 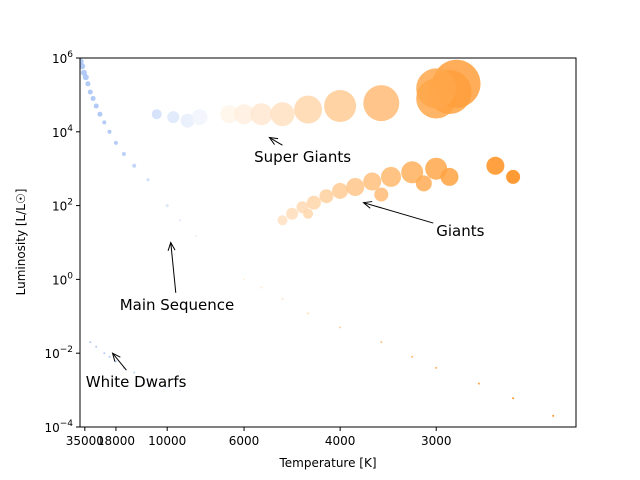 I want to click on annotation-label: Giants, so click(x=460, y=231).